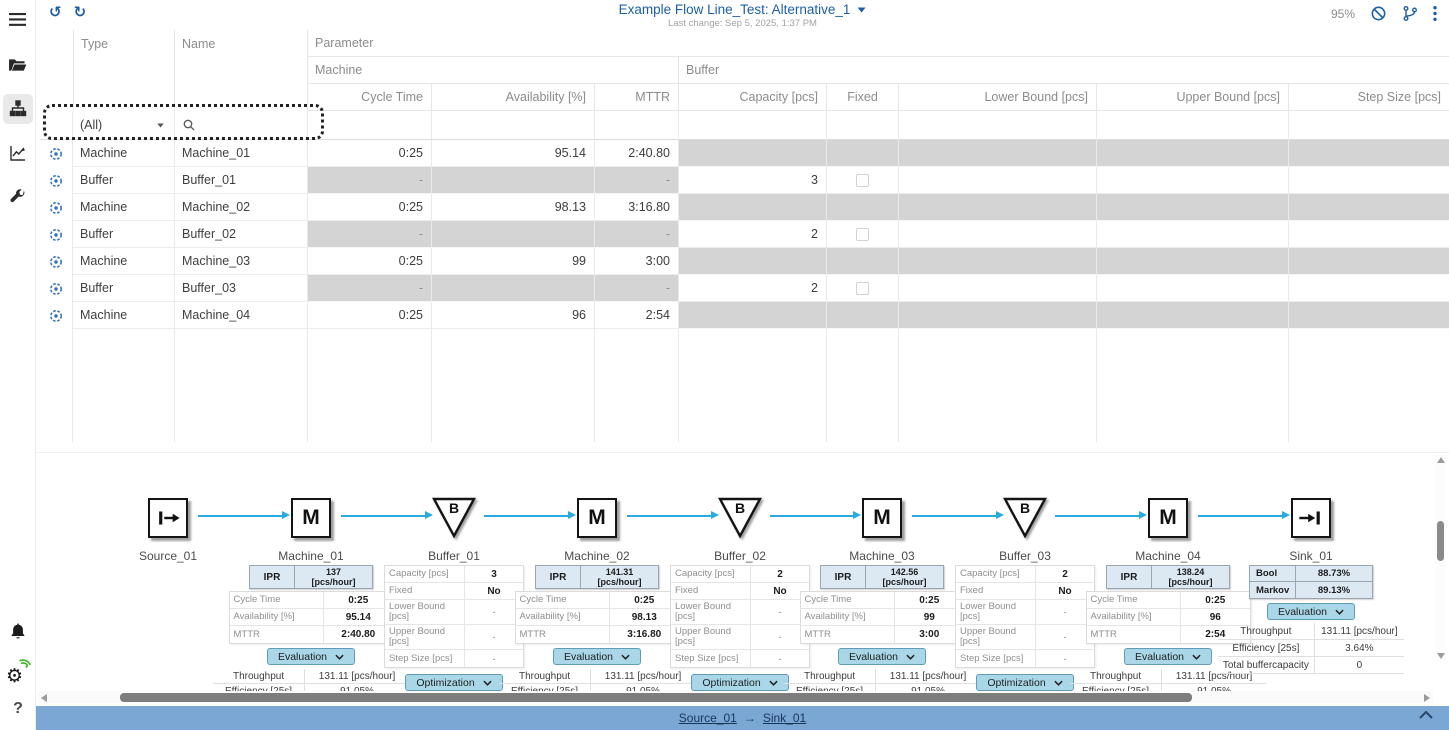 The width and height of the screenshot is (1449, 730). I want to click on node-sink, so click(1311, 518).